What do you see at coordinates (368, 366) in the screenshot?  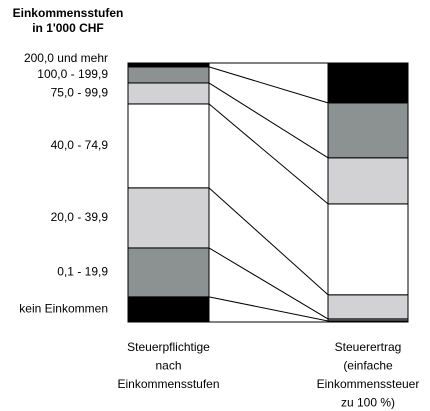 I see `x-tick-label: (einfache` at bounding box center [368, 366].